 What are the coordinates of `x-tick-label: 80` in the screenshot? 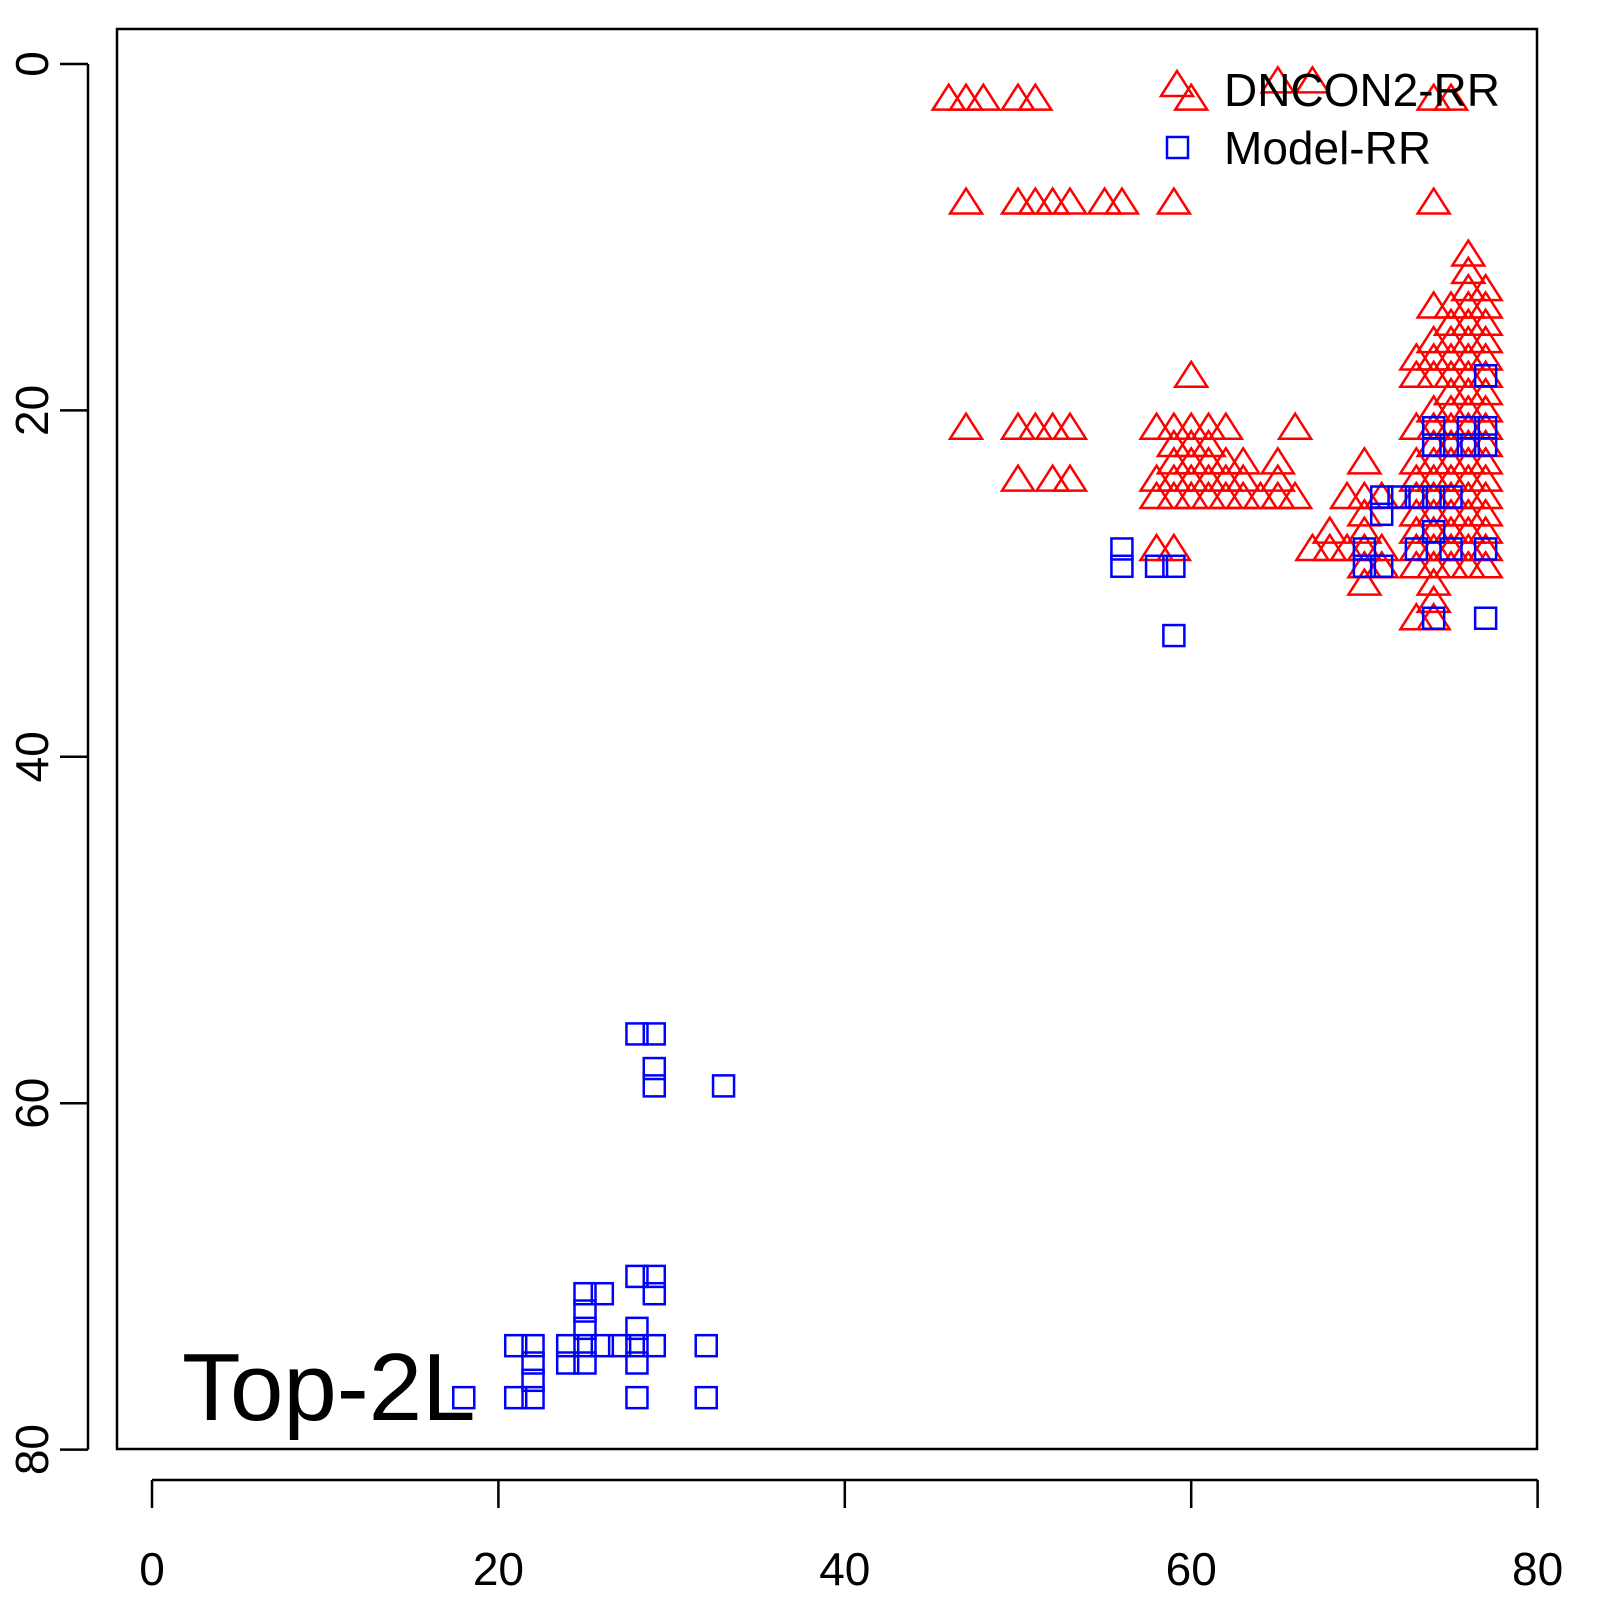 It's located at (1537, 1569).